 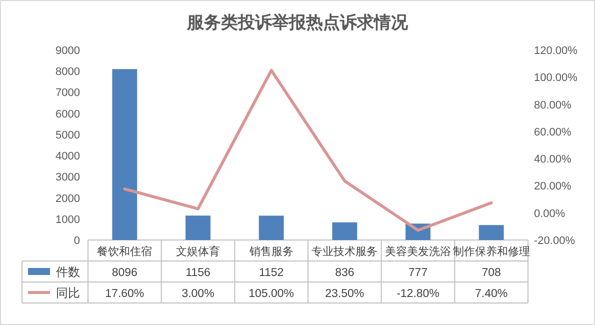 I want to click on y2-tick-label: 60.00%, so click(x=553, y=132).